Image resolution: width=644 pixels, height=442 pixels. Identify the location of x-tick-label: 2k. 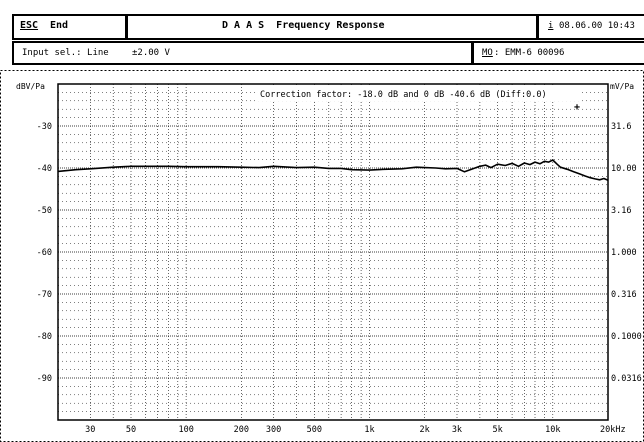
(425, 430).